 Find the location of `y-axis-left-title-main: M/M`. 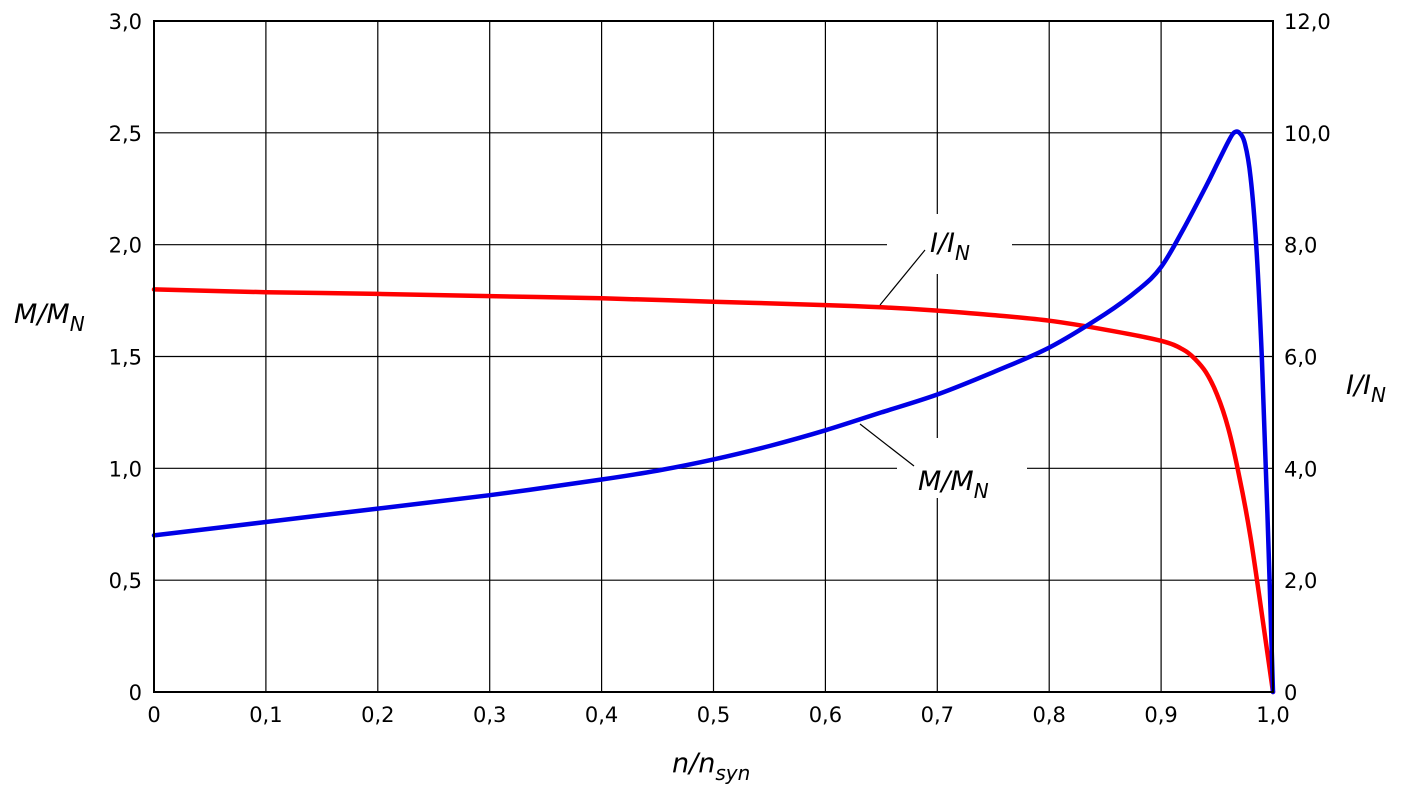

y-axis-left-title-main: M/M is located at coordinates (42, 314).